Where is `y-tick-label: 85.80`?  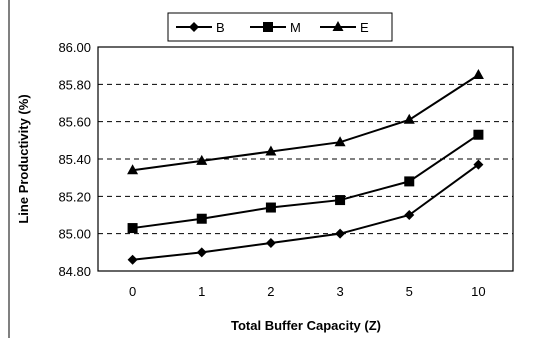 y-tick-label: 85.80 is located at coordinates (74, 84).